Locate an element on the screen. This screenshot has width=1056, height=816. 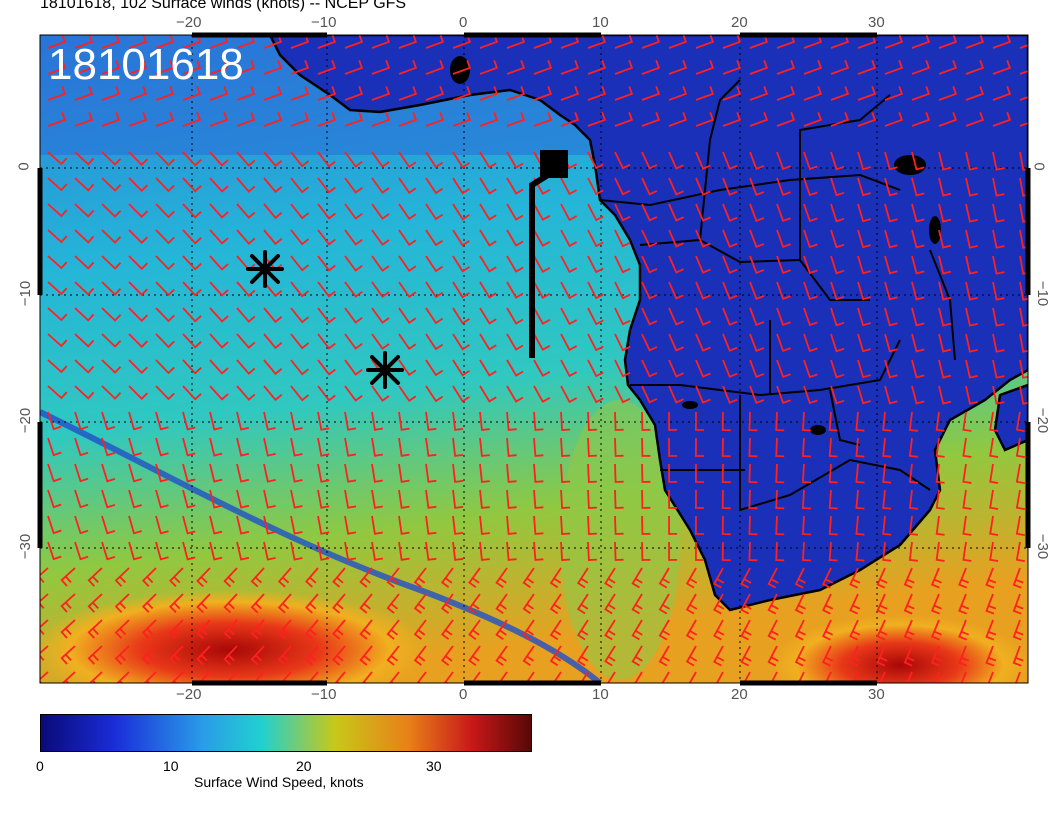
timestamp-stamp: 18101618 is located at coordinates (146, 64).